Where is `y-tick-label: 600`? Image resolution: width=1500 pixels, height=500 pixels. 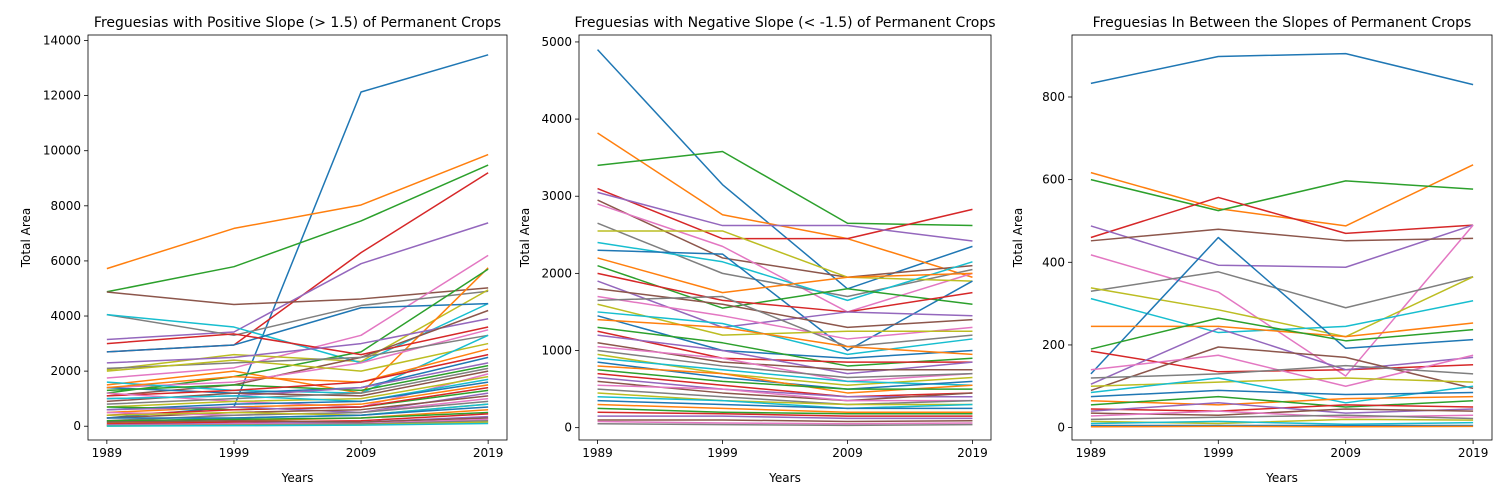
y-tick-label: 600 is located at coordinates (1053, 180).